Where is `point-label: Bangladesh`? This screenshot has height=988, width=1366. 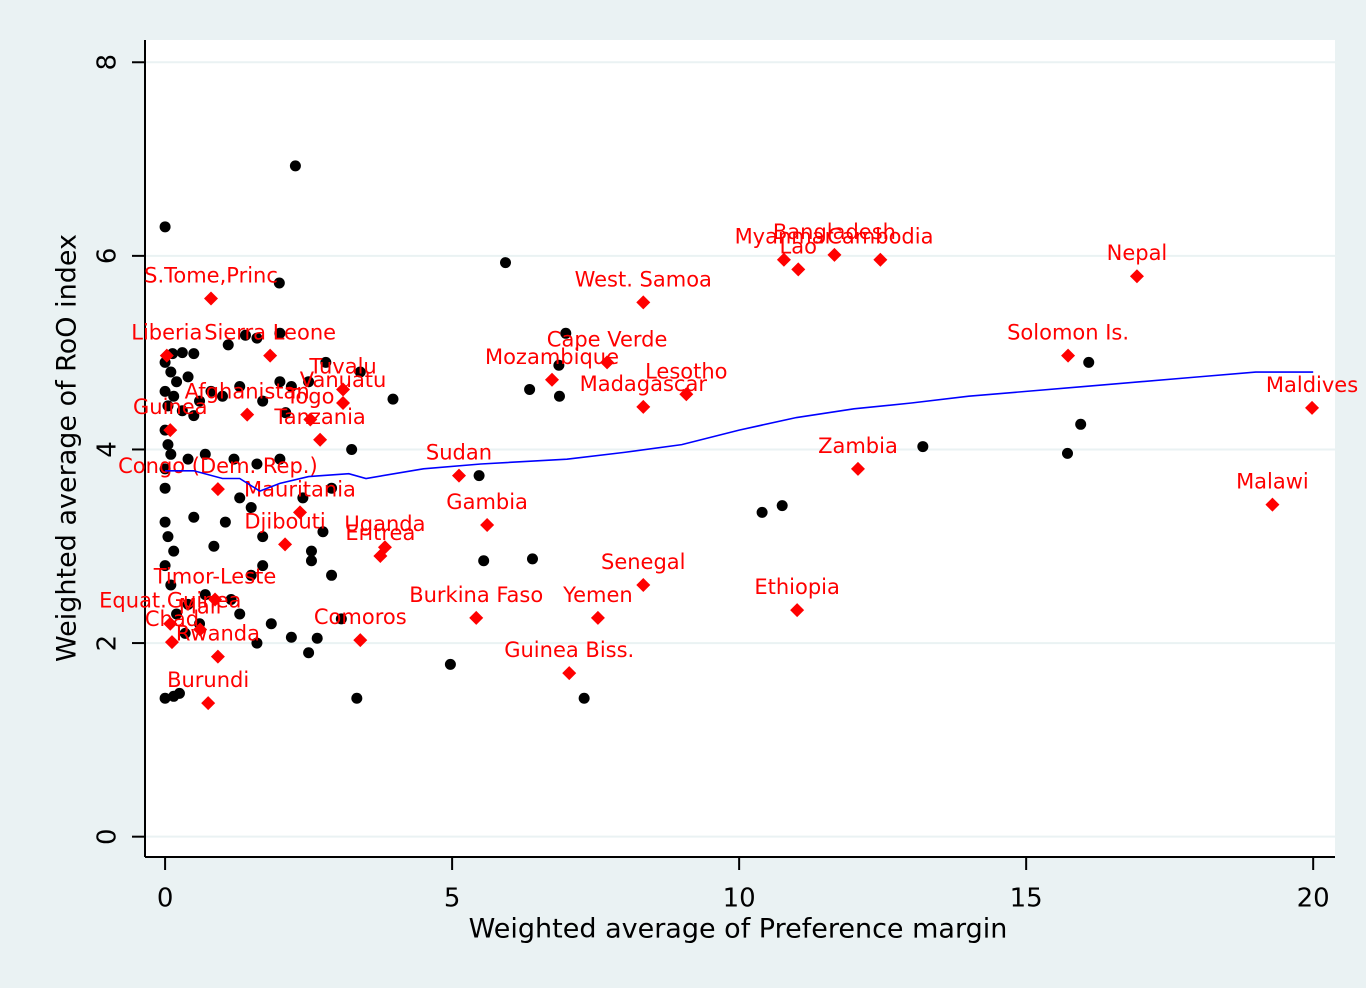
point-label: Bangladesh is located at coordinates (834, 232).